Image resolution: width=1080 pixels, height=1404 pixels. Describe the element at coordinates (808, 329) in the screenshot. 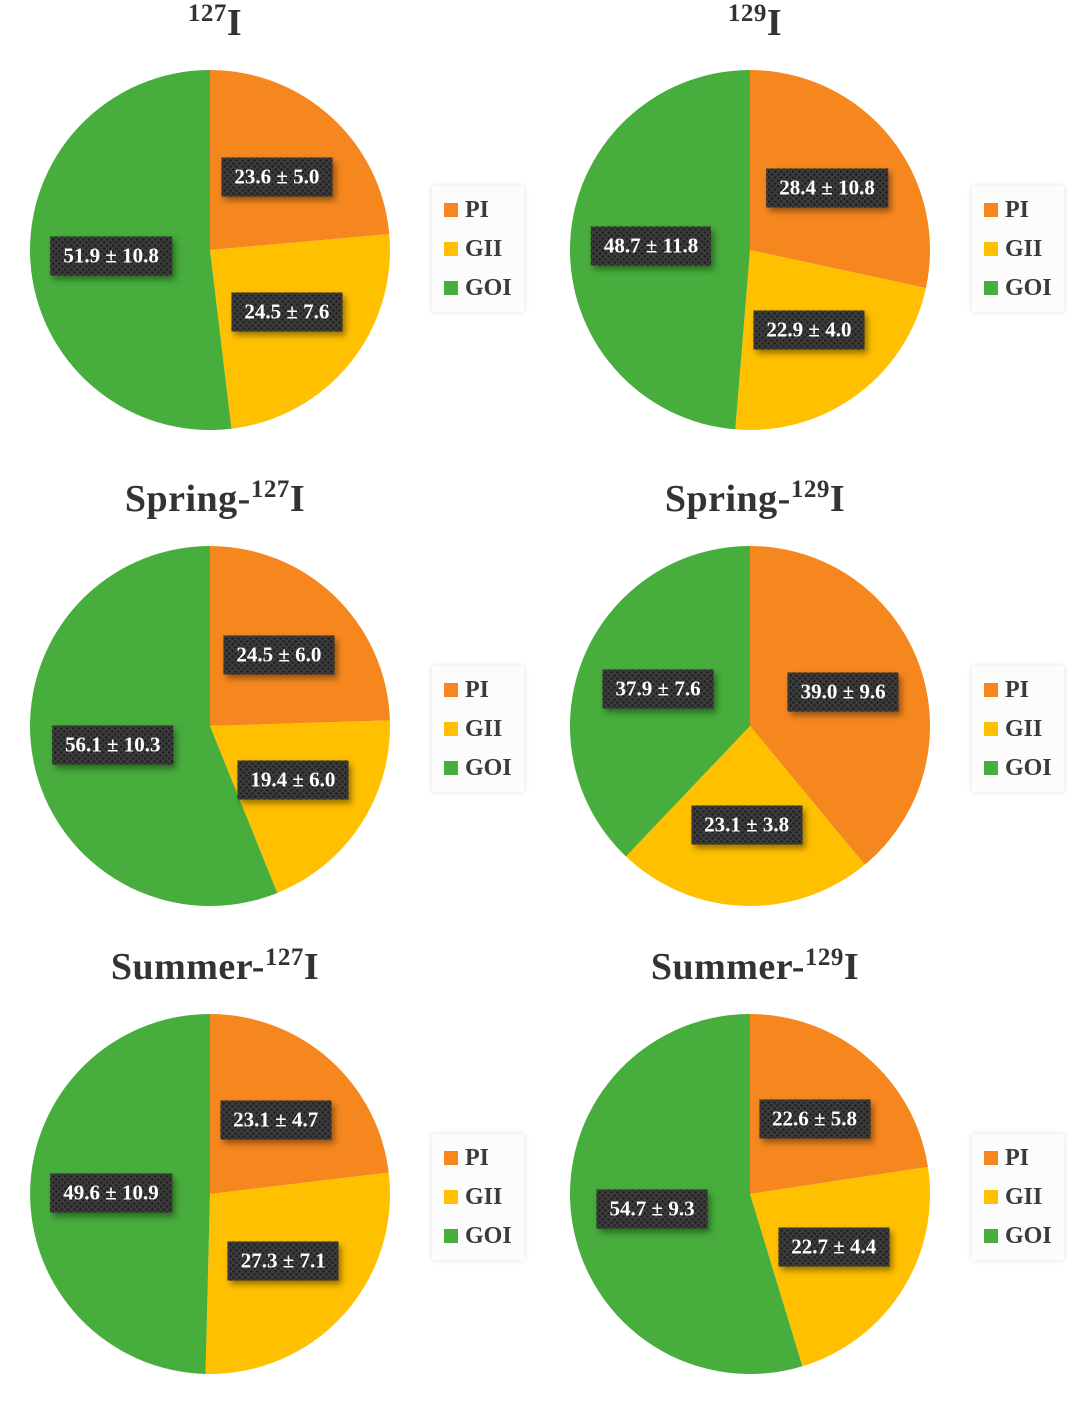

I see `data-label-gii: 22.9 ± 4.0` at that location.